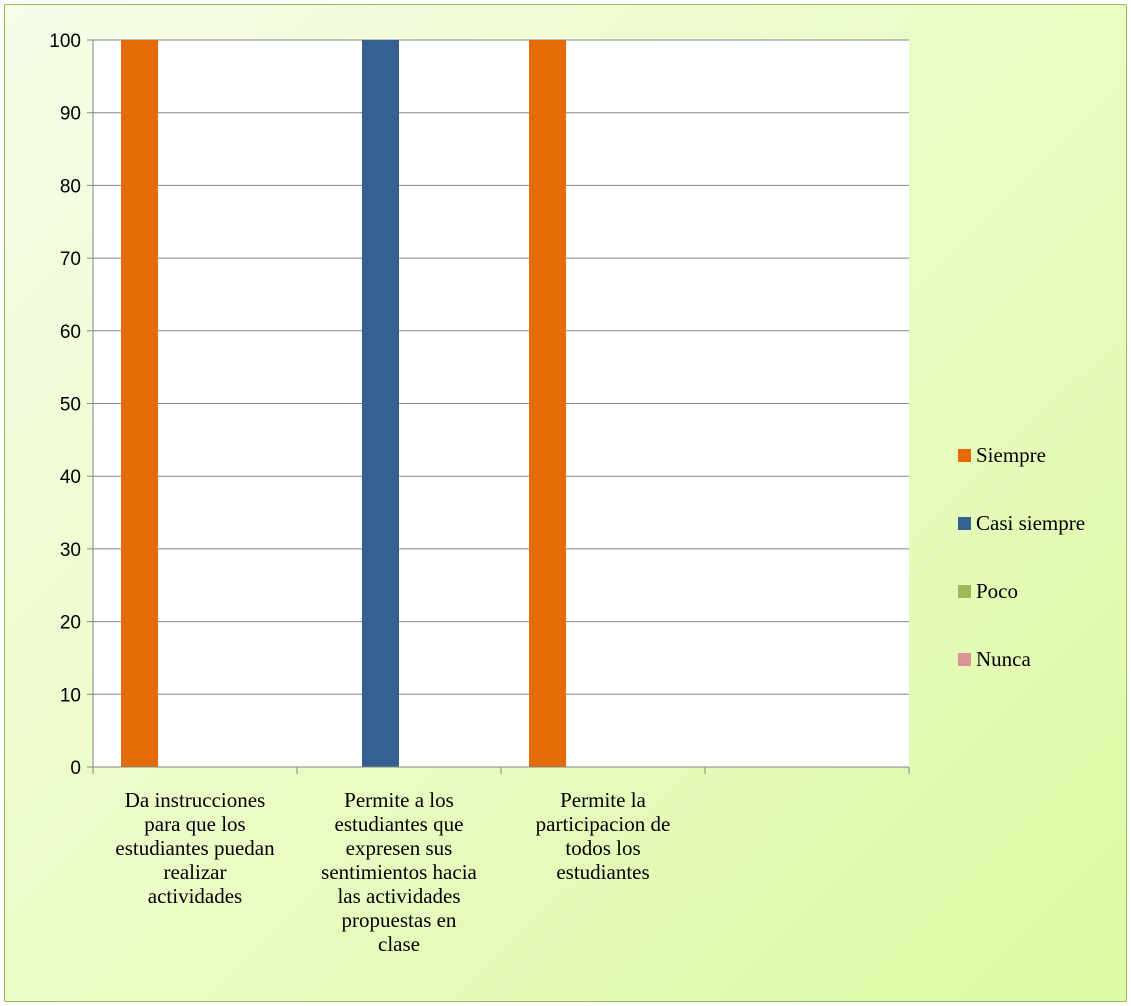 Image resolution: width=1131 pixels, height=1006 pixels. What do you see at coordinates (1030, 523) in the screenshot?
I see `legend-label: Casi siempre` at bounding box center [1030, 523].